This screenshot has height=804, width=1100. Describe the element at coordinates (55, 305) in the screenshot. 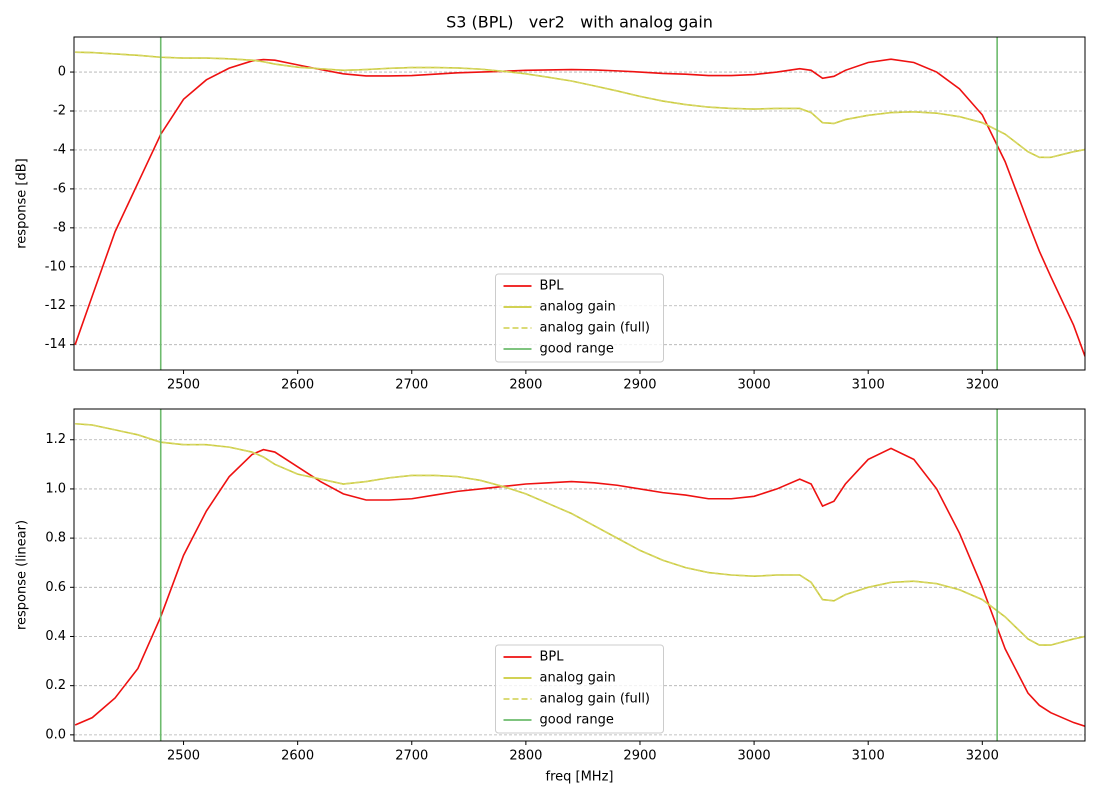

I see `y-tick-label: -12` at that location.